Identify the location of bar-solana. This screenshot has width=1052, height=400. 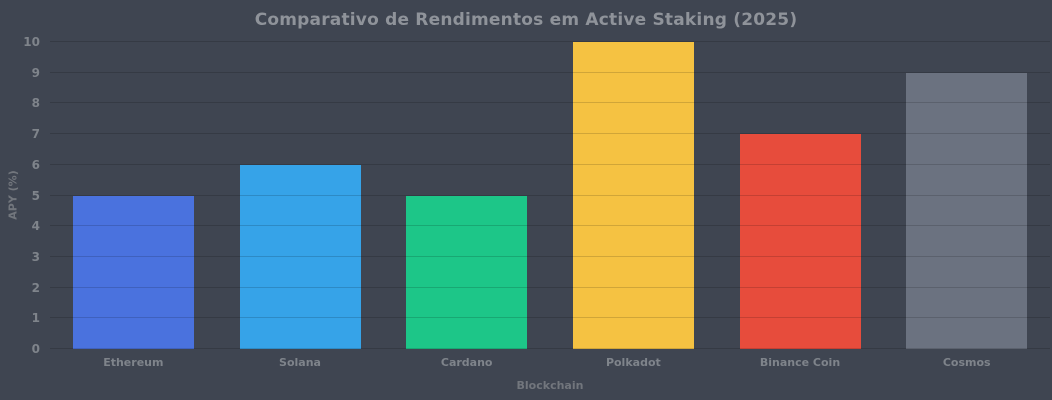
(300, 256).